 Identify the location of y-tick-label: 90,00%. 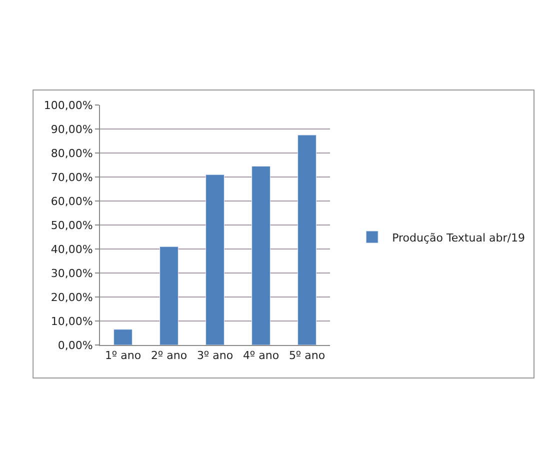
(71, 129).